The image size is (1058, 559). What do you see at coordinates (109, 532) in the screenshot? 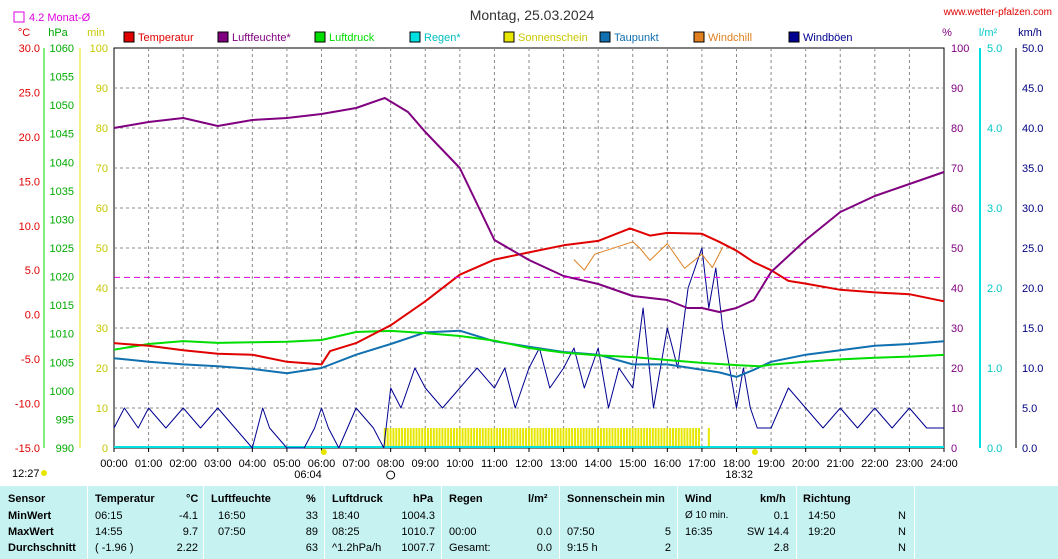
I see `stats-temp-time: 14:55` at bounding box center [109, 532].